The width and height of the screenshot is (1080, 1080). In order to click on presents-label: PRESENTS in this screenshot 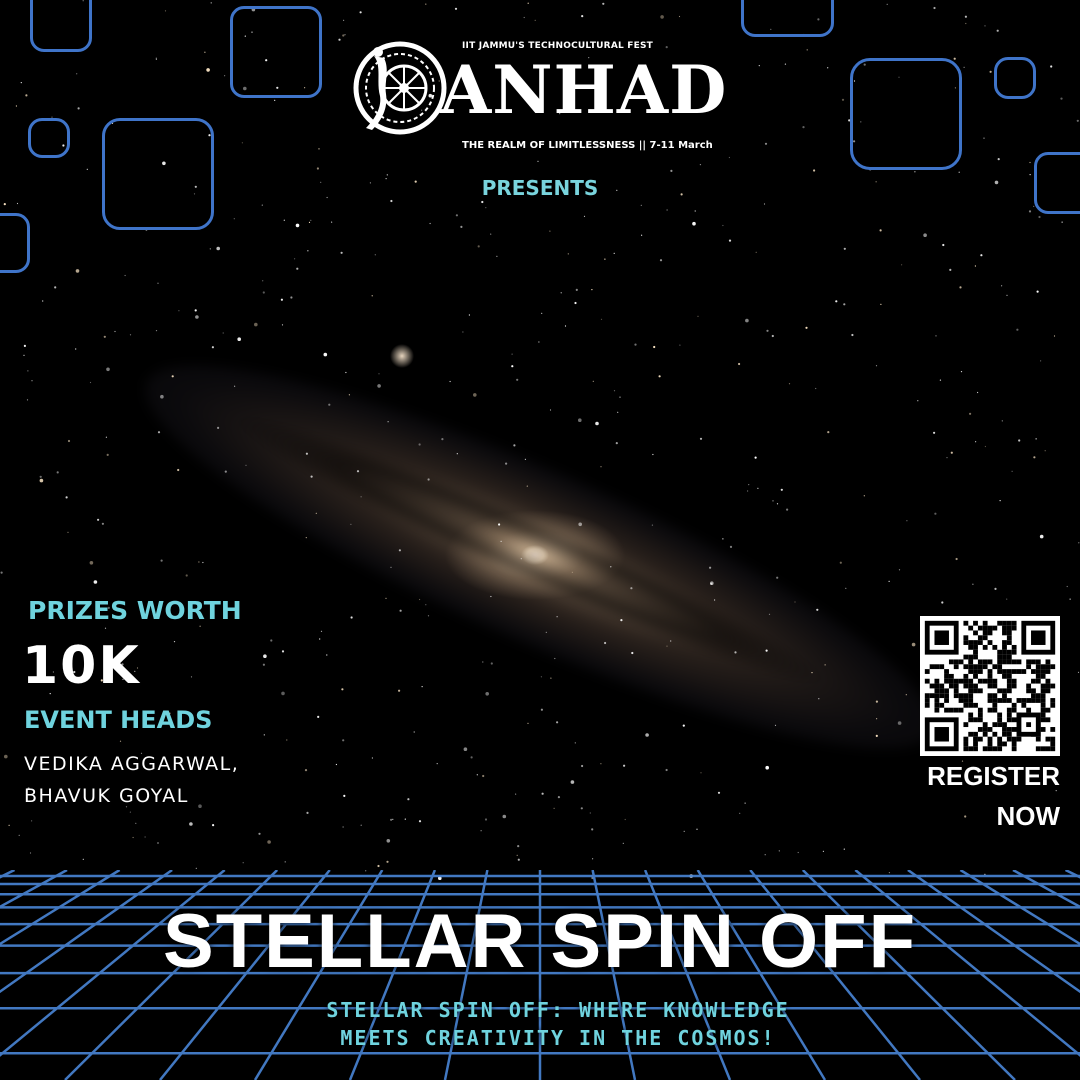, I will do `click(540, 188)`.